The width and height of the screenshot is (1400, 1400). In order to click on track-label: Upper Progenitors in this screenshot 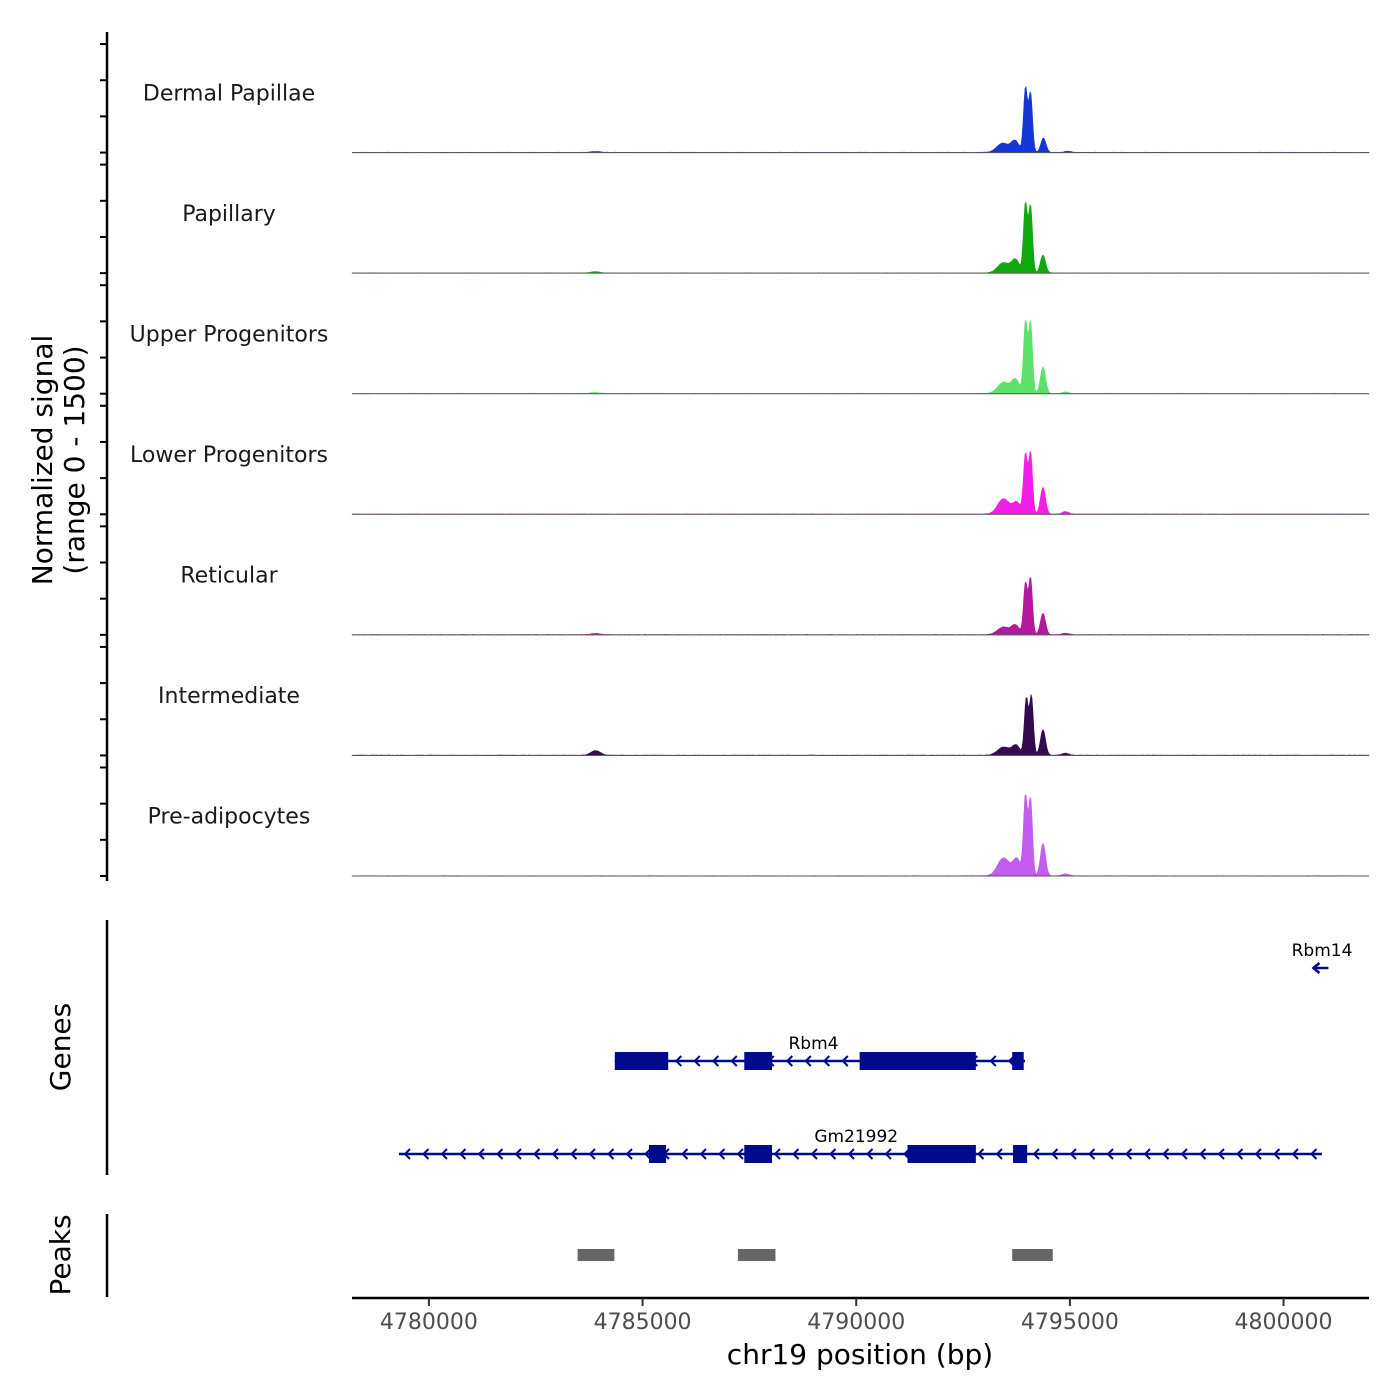, I will do `click(229, 334)`.